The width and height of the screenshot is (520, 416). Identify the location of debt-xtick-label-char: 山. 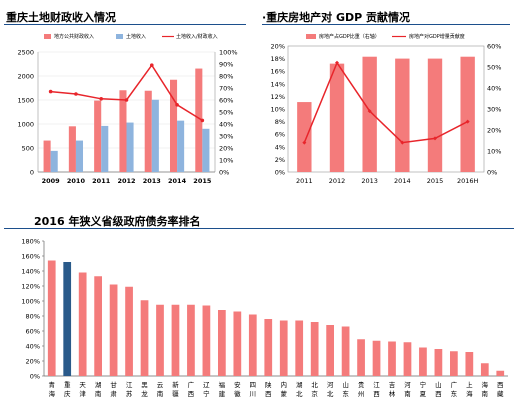
(345, 384).